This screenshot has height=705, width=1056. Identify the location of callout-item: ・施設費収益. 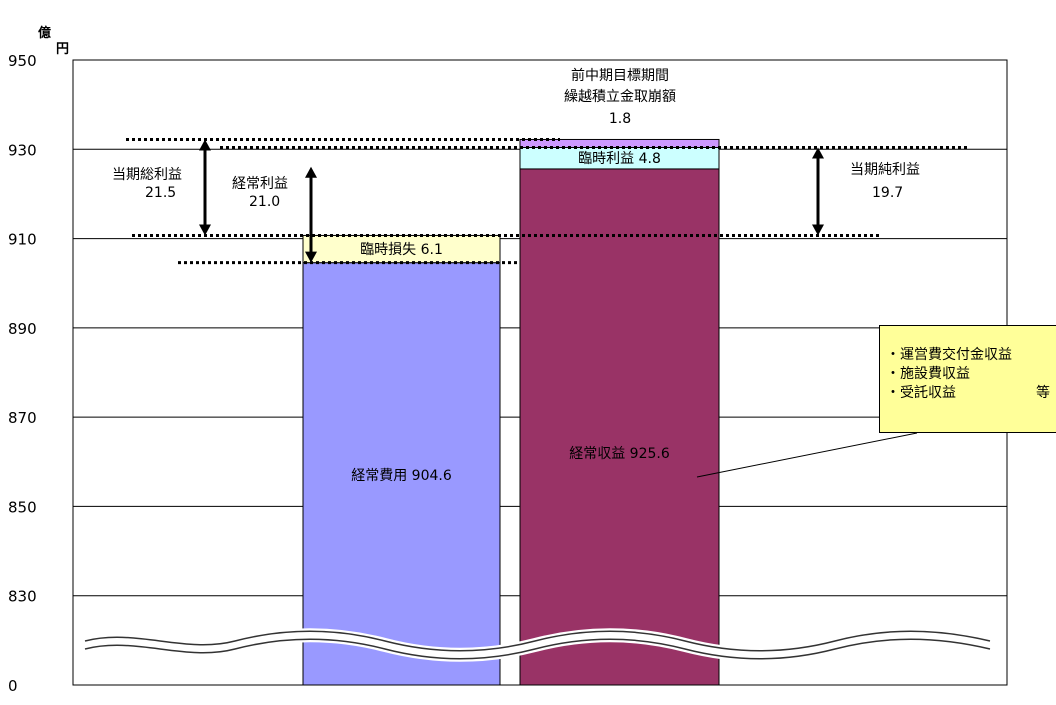
(928, 374).